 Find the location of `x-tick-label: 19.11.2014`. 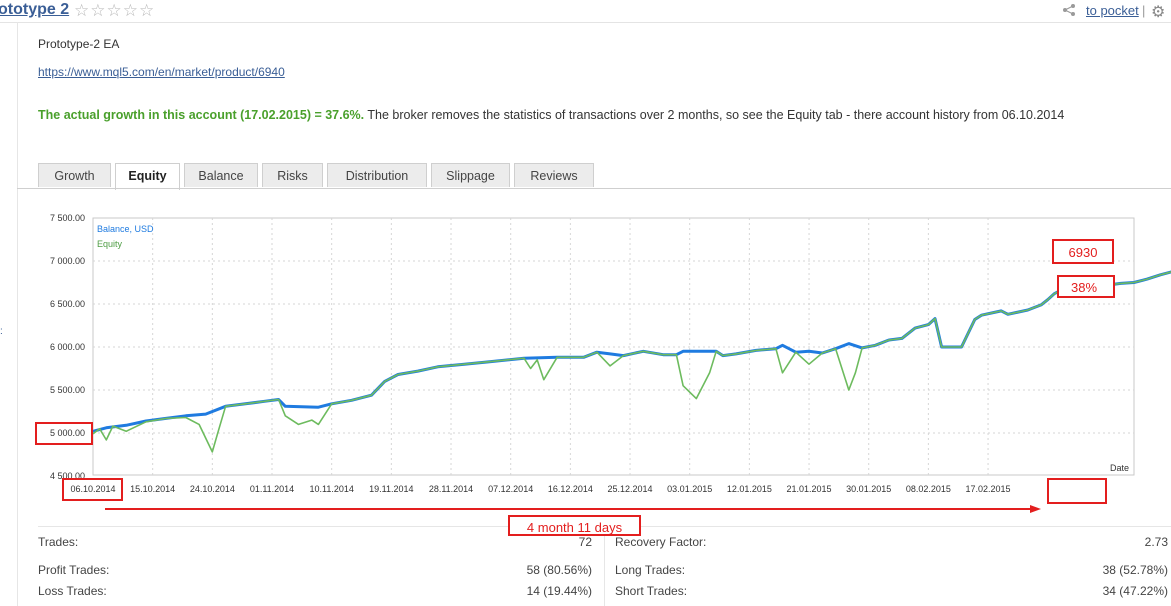

x-tick-label: 19.11.2014 is located at coordinates (391, 489).